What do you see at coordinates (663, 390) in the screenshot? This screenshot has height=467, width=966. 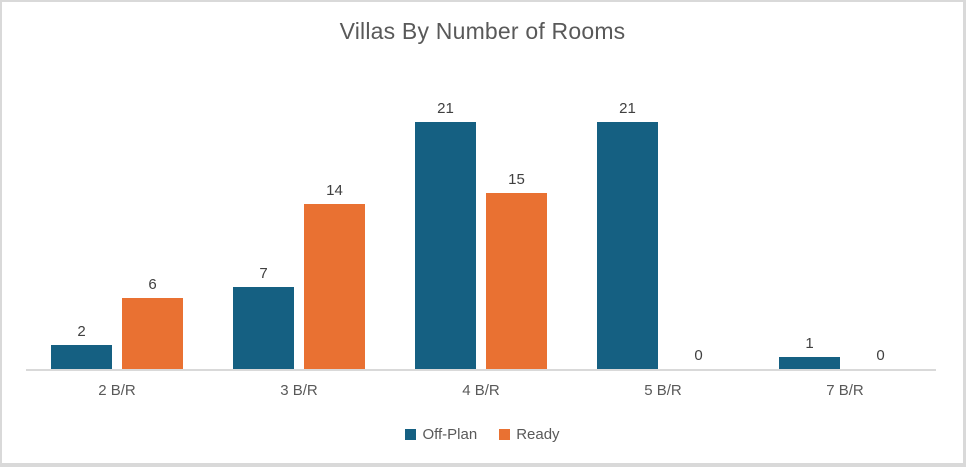 I see `category-label-5-b-r: 5 B/R` at bounding box center [663, 390].